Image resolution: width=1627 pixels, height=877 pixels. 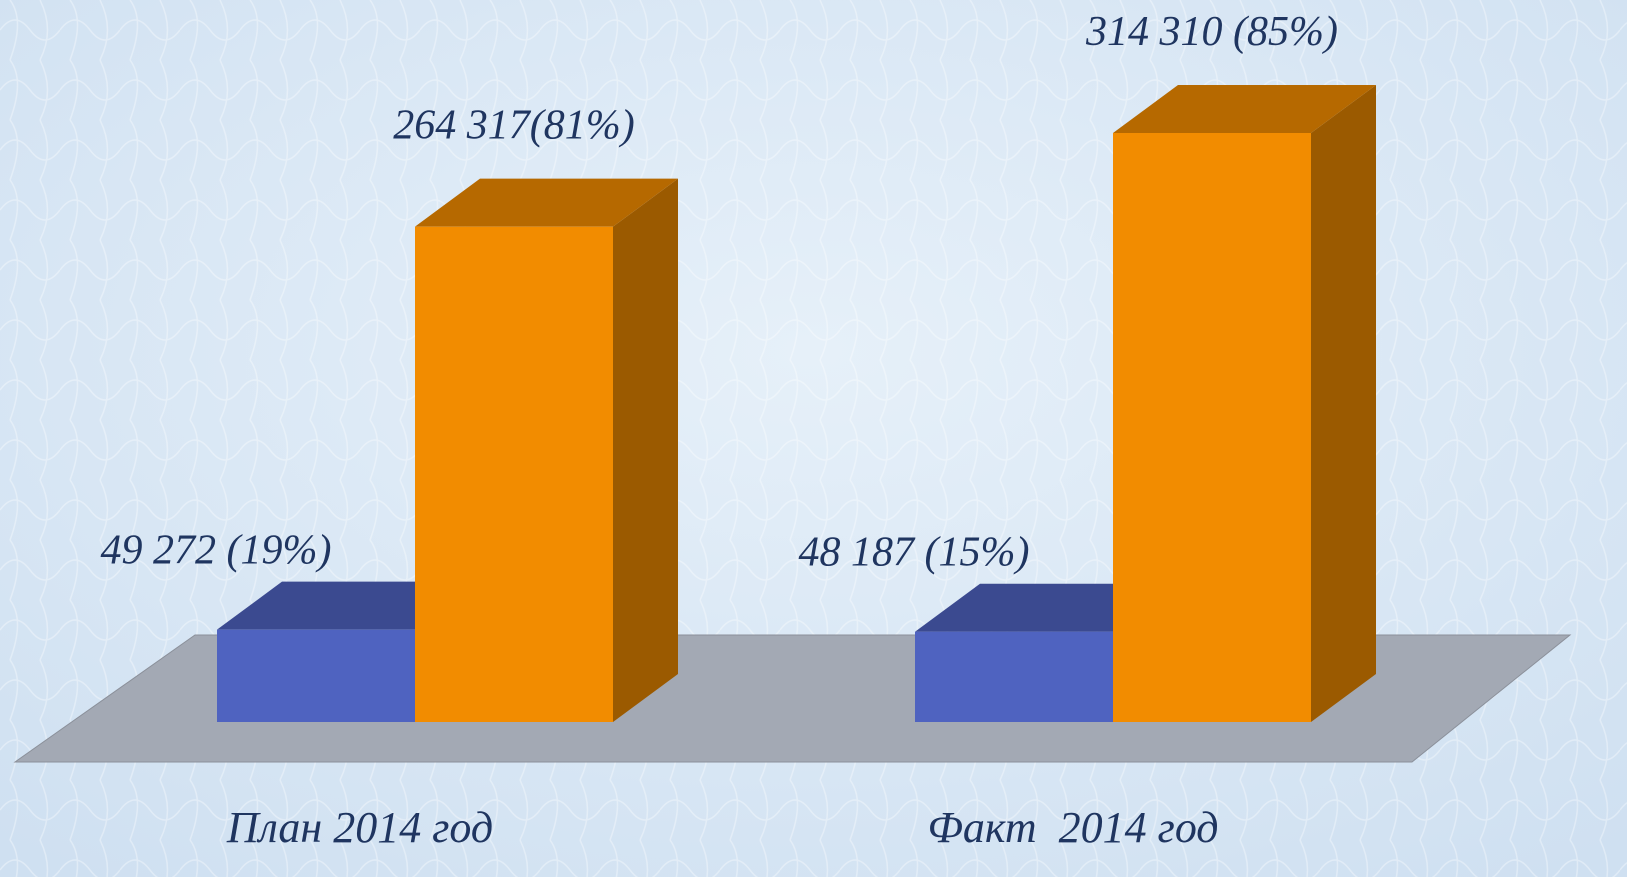 I want to click on value-label: 48 187 (15%), so click(x=914, y=553).